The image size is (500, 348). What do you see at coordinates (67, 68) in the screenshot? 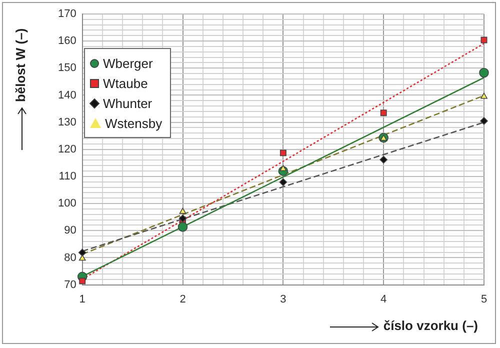
I see `y-tick-label: 150` at bounding box center [67, 68].